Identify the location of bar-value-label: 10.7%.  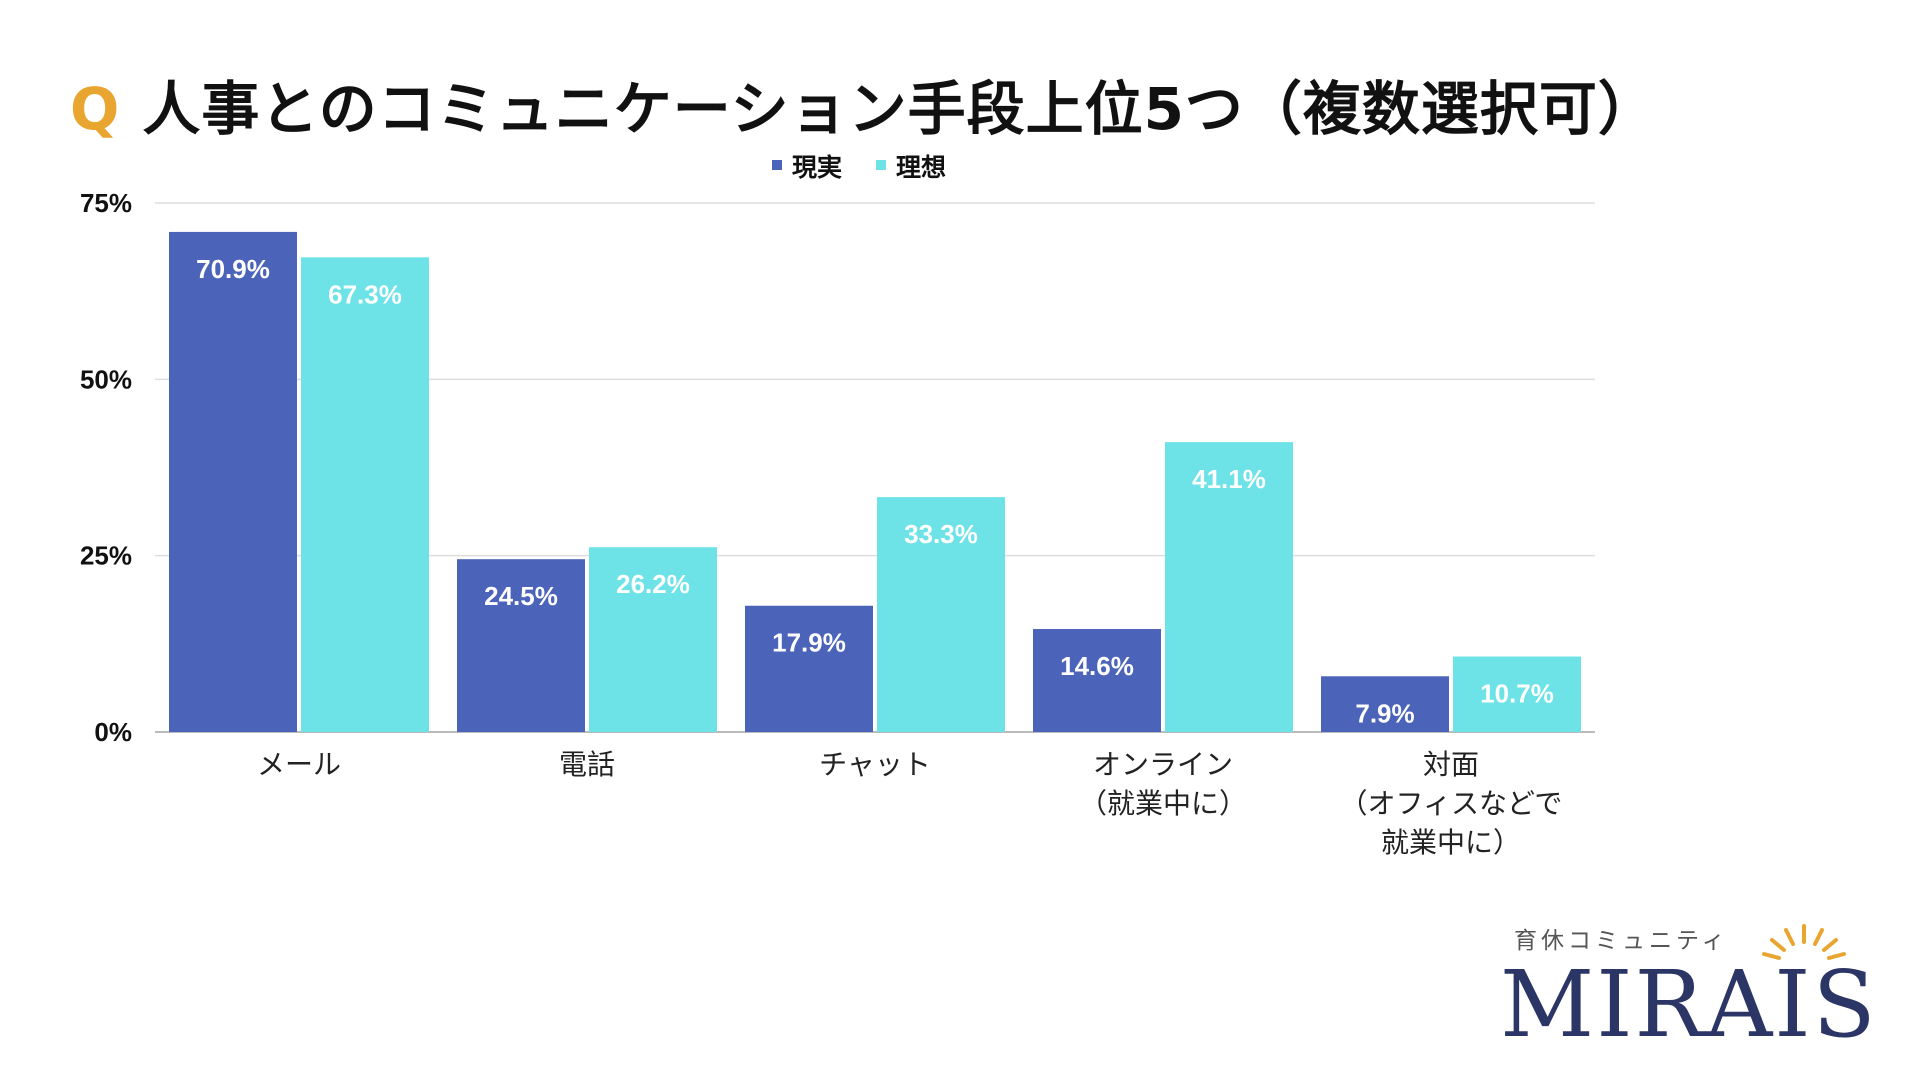
(1517, 694).